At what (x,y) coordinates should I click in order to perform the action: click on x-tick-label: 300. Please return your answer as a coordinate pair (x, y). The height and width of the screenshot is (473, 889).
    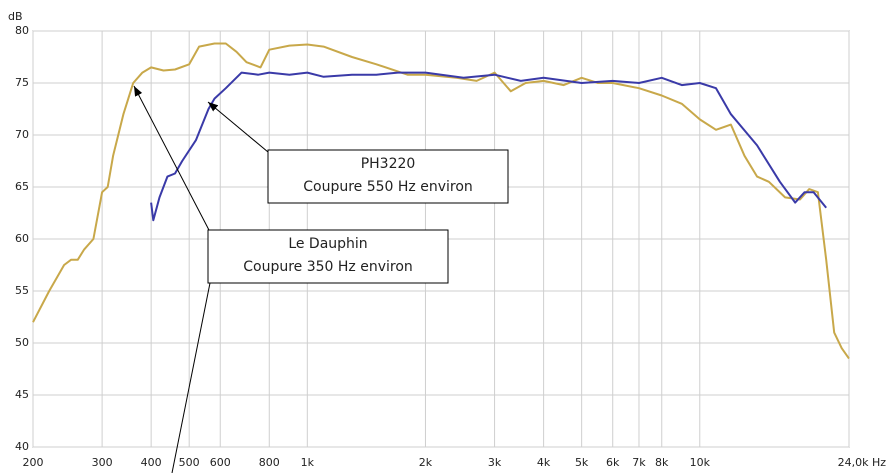
    Looking at the image, I should click on (102, 462).